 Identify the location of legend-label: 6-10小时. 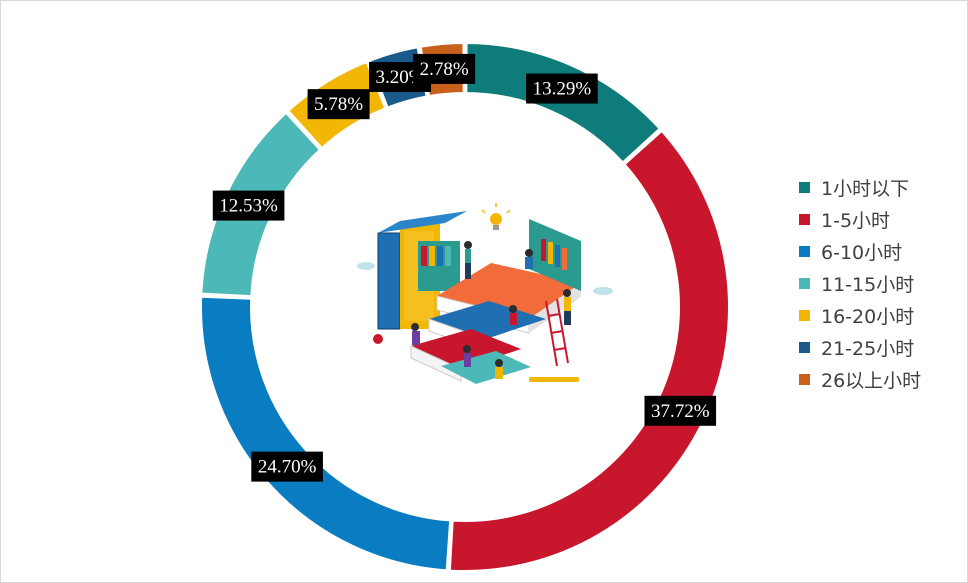
(862, 252).